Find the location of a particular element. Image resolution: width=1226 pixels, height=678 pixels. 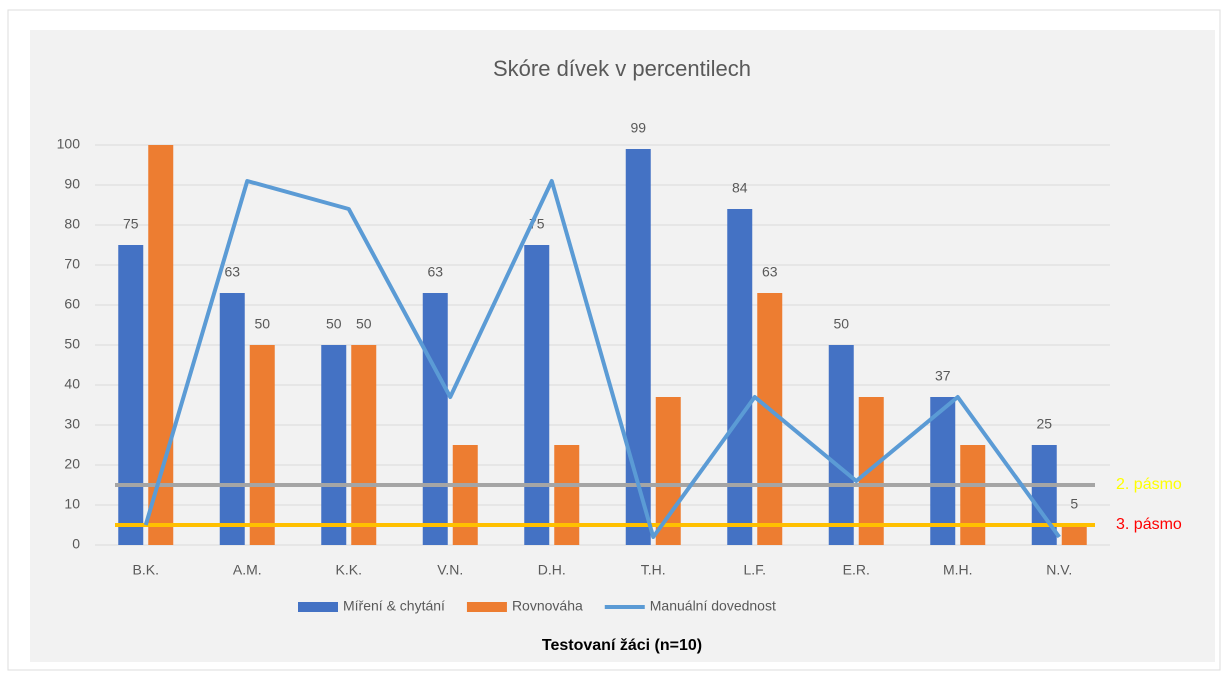

reference-label: 3. pásmo is located at coordinates (1149, 524).